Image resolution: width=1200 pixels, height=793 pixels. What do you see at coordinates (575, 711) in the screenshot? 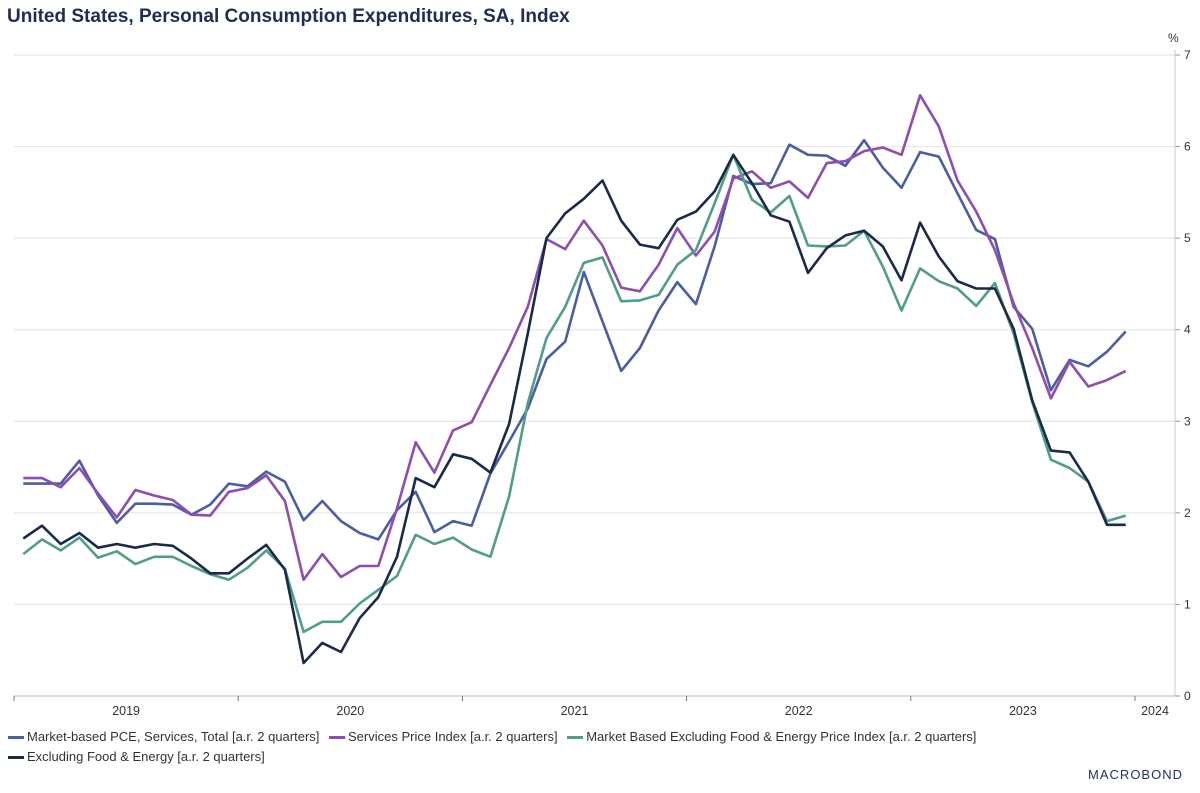
I see `x-tick-label: 2021` at bounding box center [575, 711].